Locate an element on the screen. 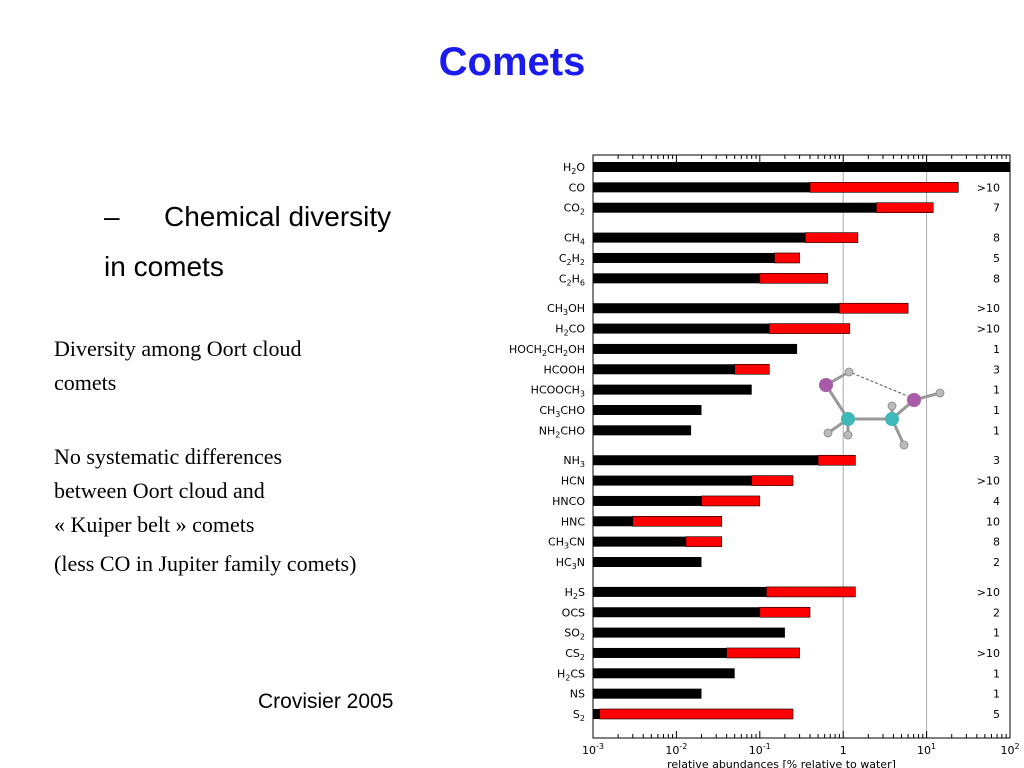 This screenshot has width=1024, height=768. tick-label: 1 is located at coordinates (843, 750).